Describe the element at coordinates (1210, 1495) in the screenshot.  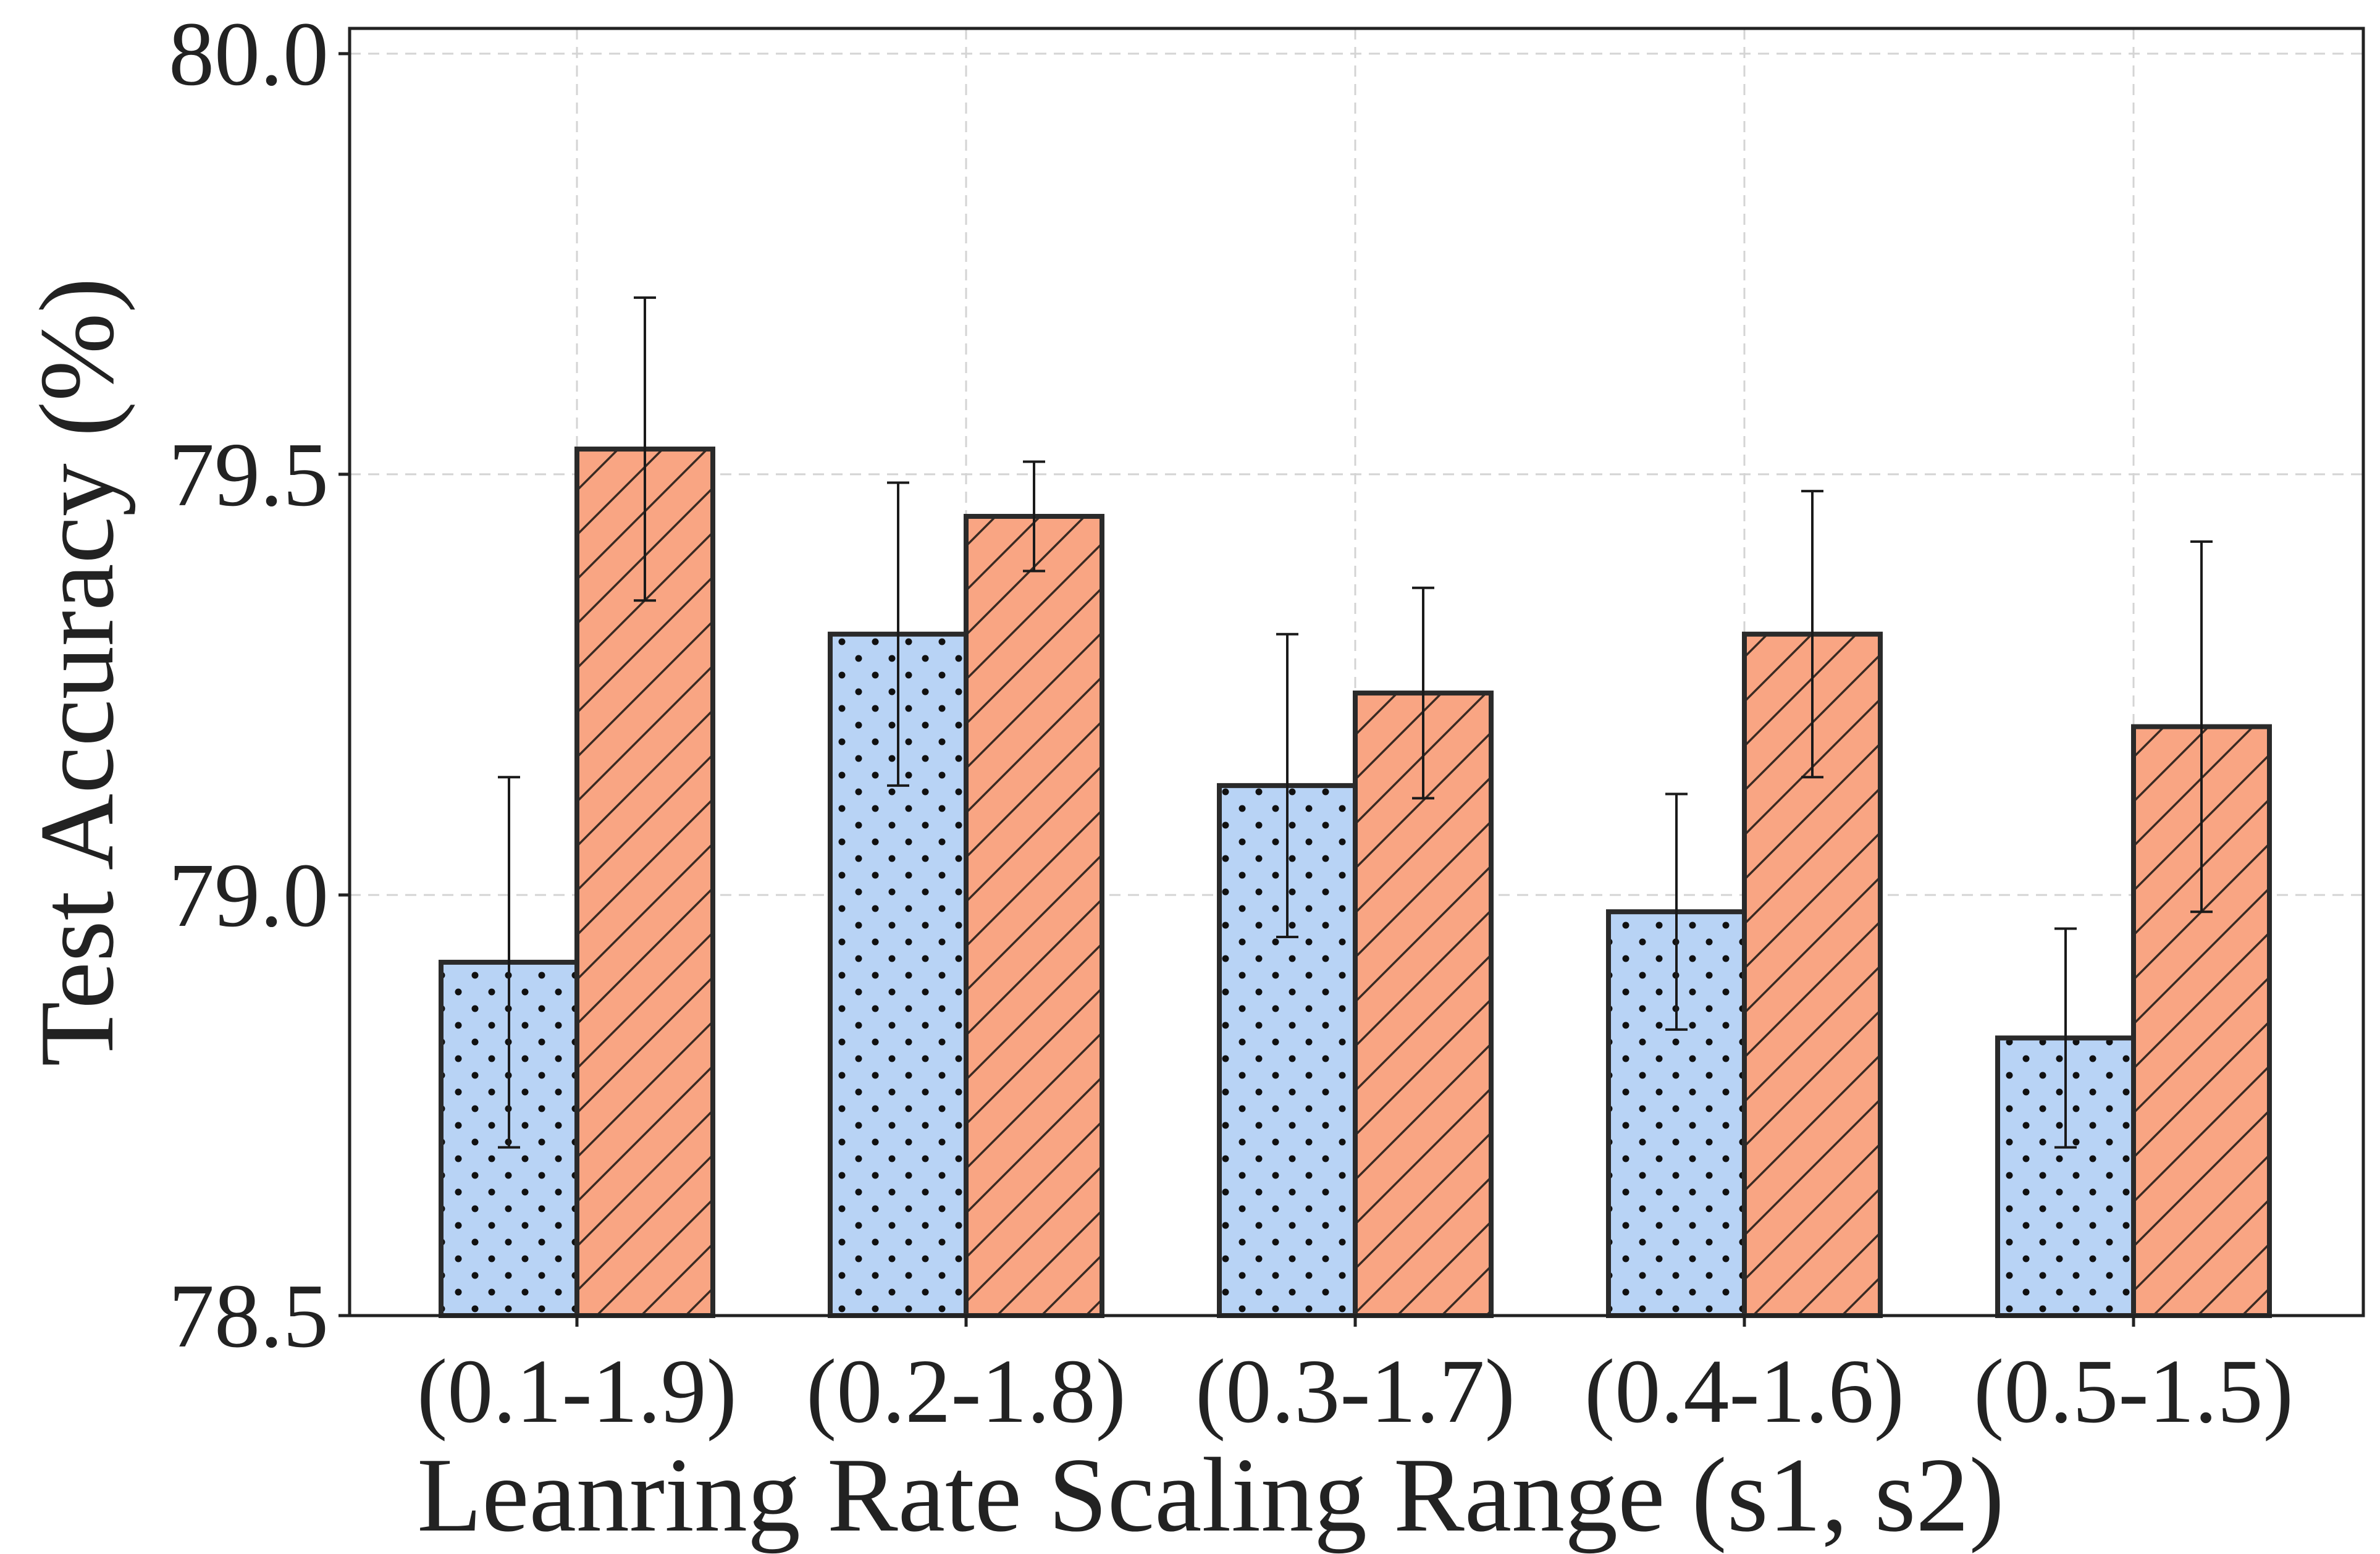
I see `x-axis-label: Leanring Rate Scaling Range (s1, s2)` at that location.